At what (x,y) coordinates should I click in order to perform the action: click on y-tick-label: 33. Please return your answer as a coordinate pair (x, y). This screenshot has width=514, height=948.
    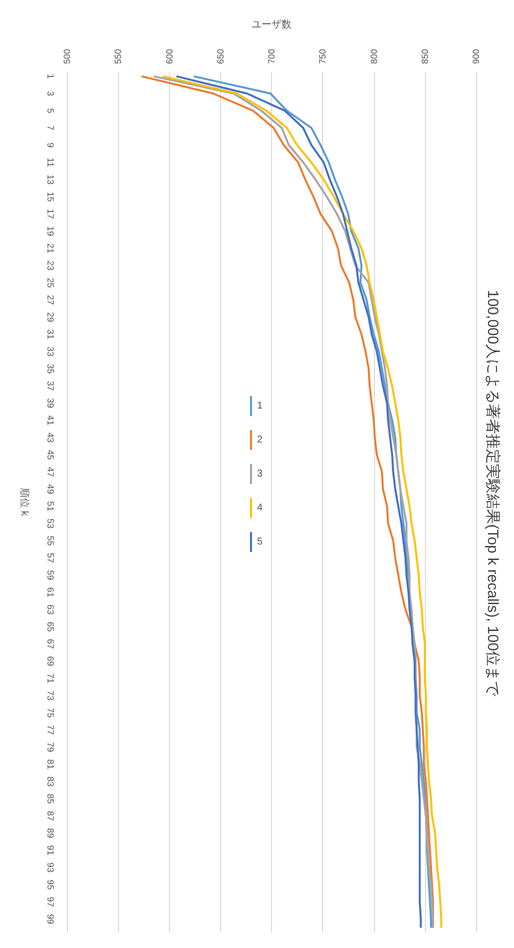
    Looking at the image, I should click on (51, 351).